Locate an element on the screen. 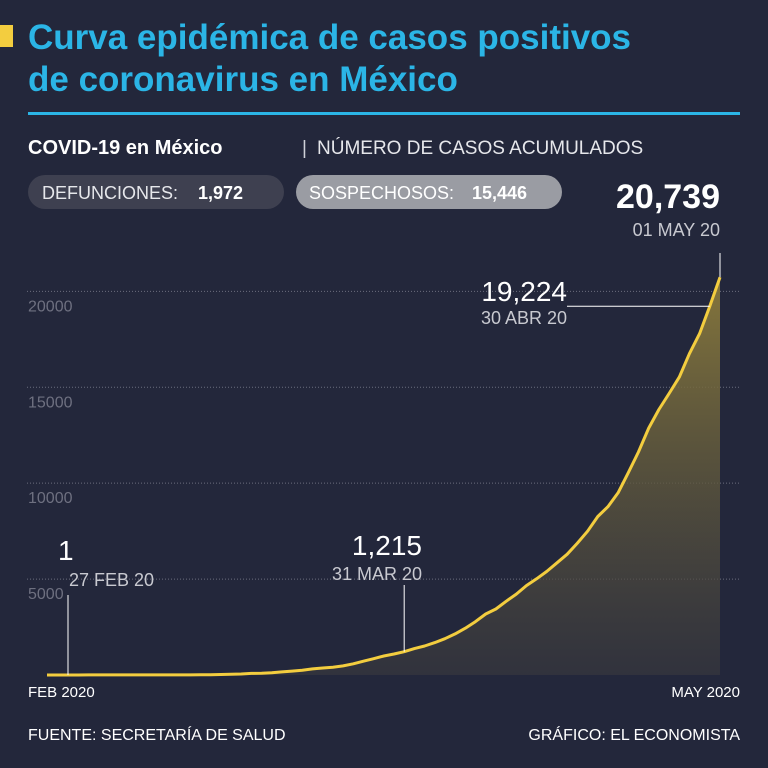  date-label: 30 ABR 20 is located at coordinates (524, 318).